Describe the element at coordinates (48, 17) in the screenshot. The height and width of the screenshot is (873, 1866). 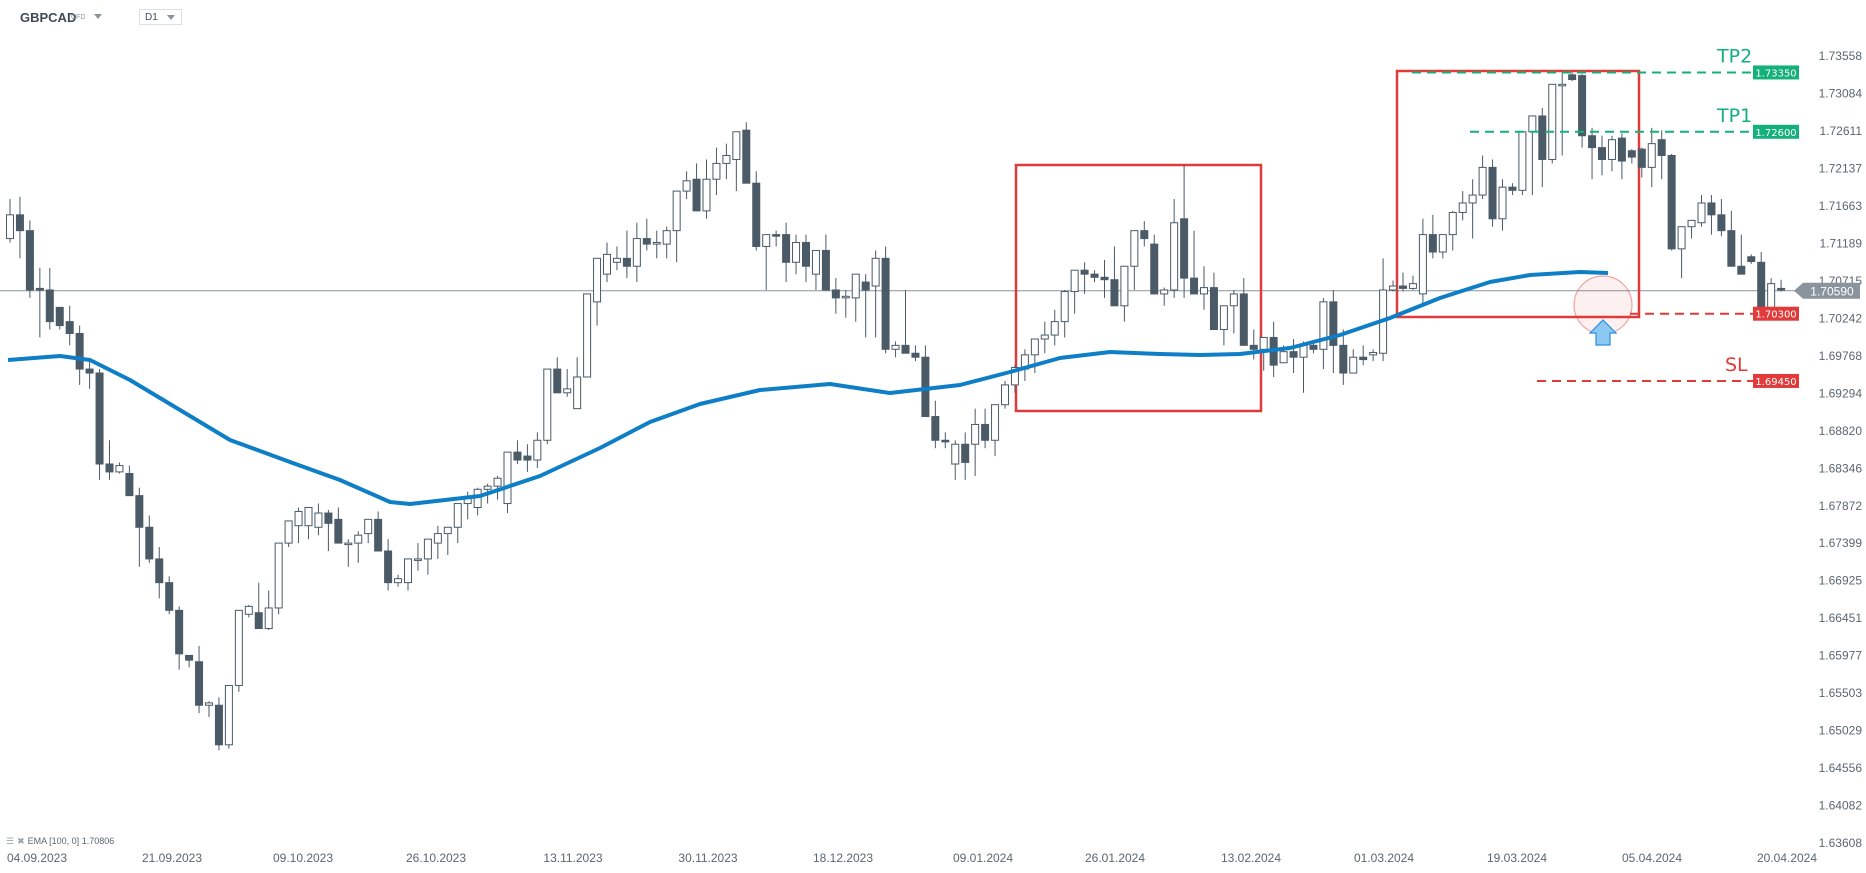
I see `symbol-name: GBPCAD` at that location.